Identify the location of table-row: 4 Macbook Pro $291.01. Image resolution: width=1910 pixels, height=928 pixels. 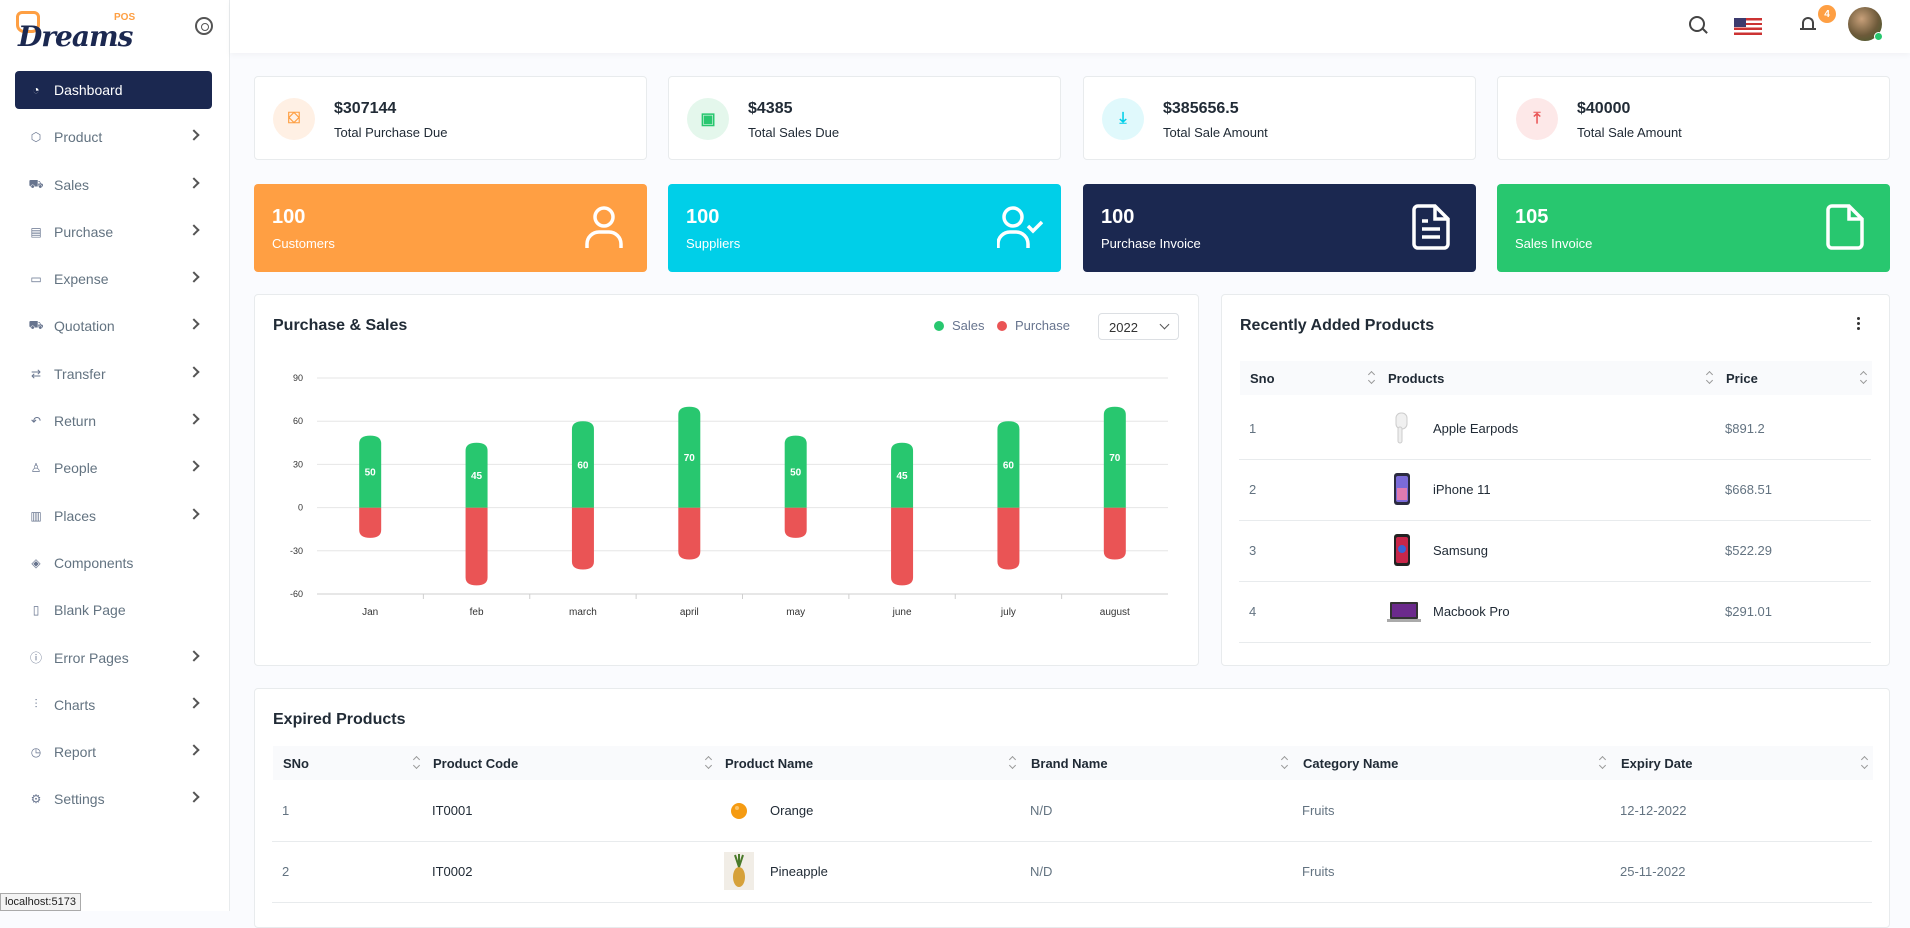
(1555, 612).